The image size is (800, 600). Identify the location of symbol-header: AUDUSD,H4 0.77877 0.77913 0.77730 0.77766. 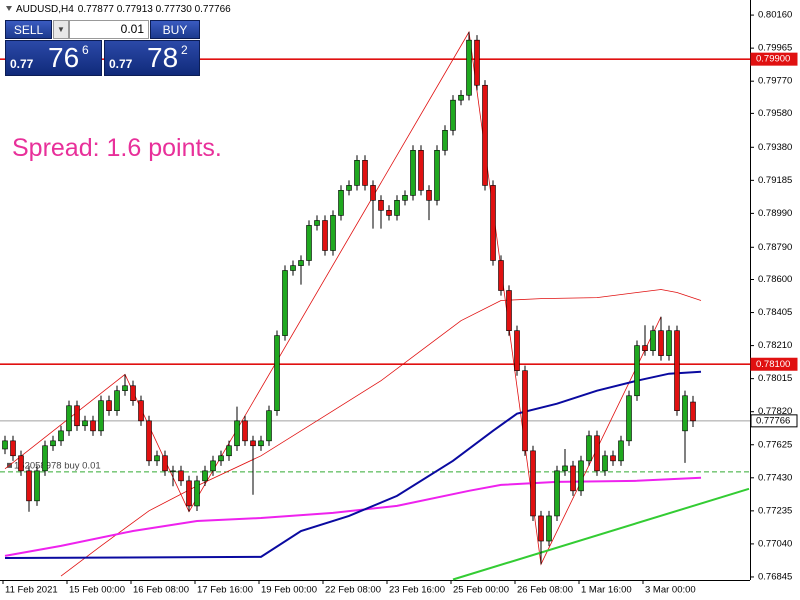
(123, 9).